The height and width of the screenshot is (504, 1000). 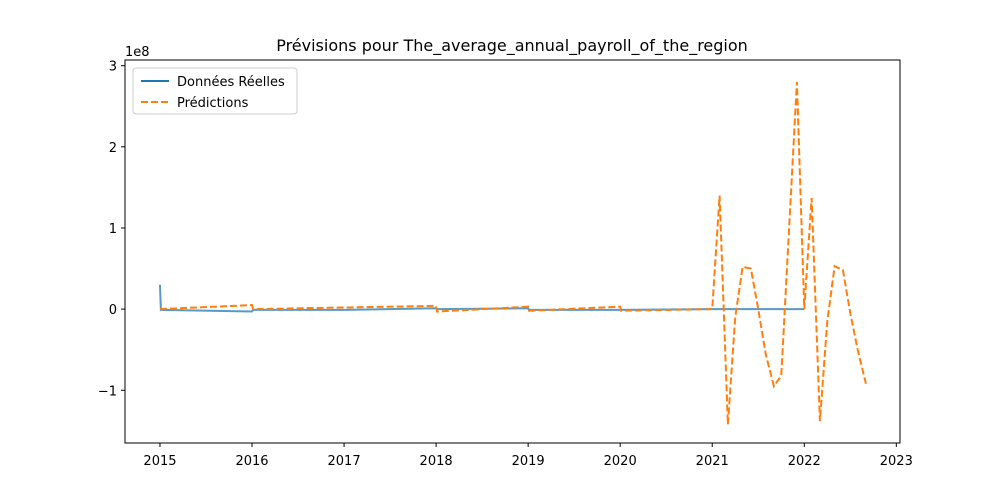 What do you see at coordinates (344, 461) in the screenshot?
I see `x-tick-label: 2017` at bounding box center [344, 461].